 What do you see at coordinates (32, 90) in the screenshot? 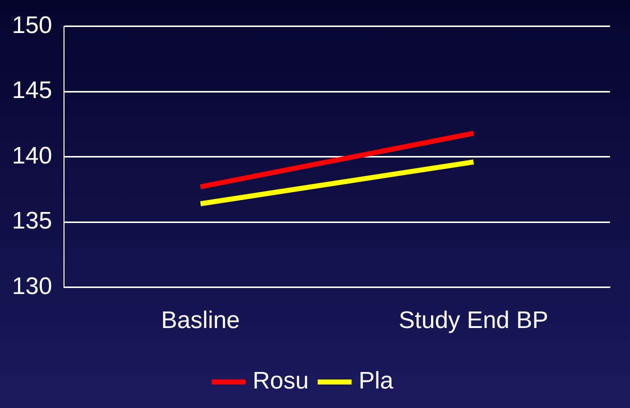
I see `y-tick-label: 145` at bounding box center [32, 90].